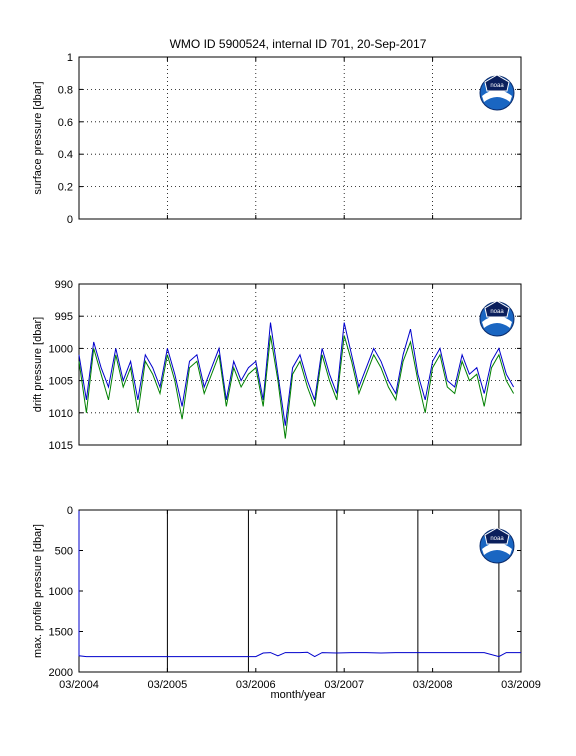  Describe the element at coordinates (65, 155) in the screenshot. I see `y-tick-label: 0.4` at that location.